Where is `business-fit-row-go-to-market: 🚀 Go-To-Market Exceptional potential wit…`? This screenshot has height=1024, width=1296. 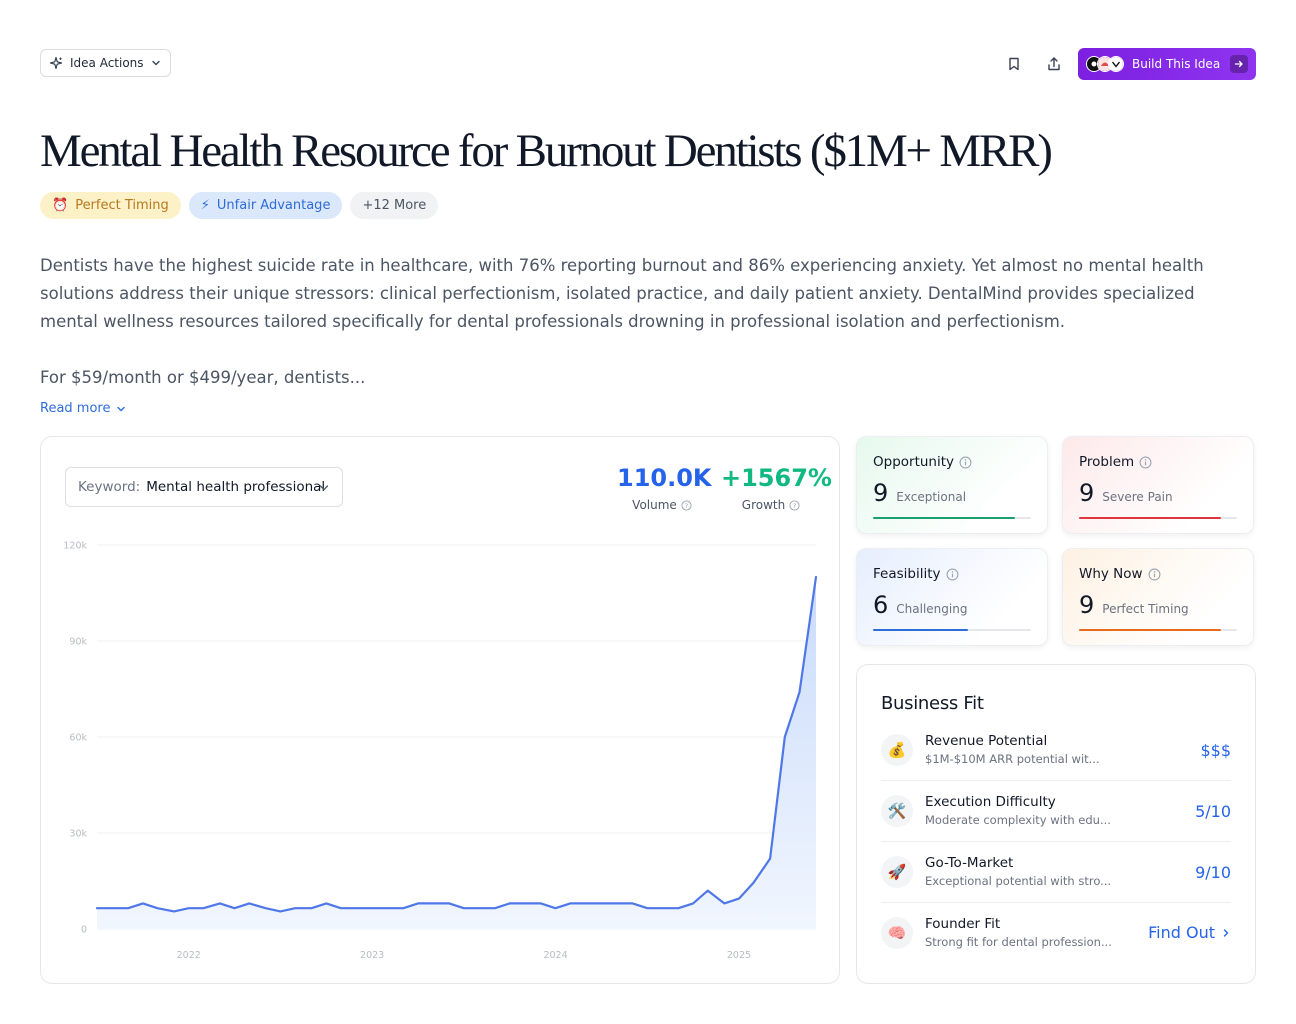 business-fit-row-go-to-market: 🚀 Go-To-Market Exceptional potential wit… is located at coordinates (1056, 872).